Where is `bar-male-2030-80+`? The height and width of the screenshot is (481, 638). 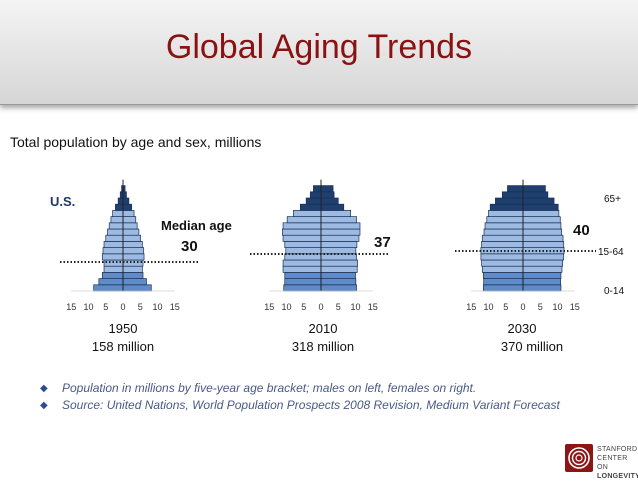 bar-male-2030-80+ is located at coordinates (515, 189).